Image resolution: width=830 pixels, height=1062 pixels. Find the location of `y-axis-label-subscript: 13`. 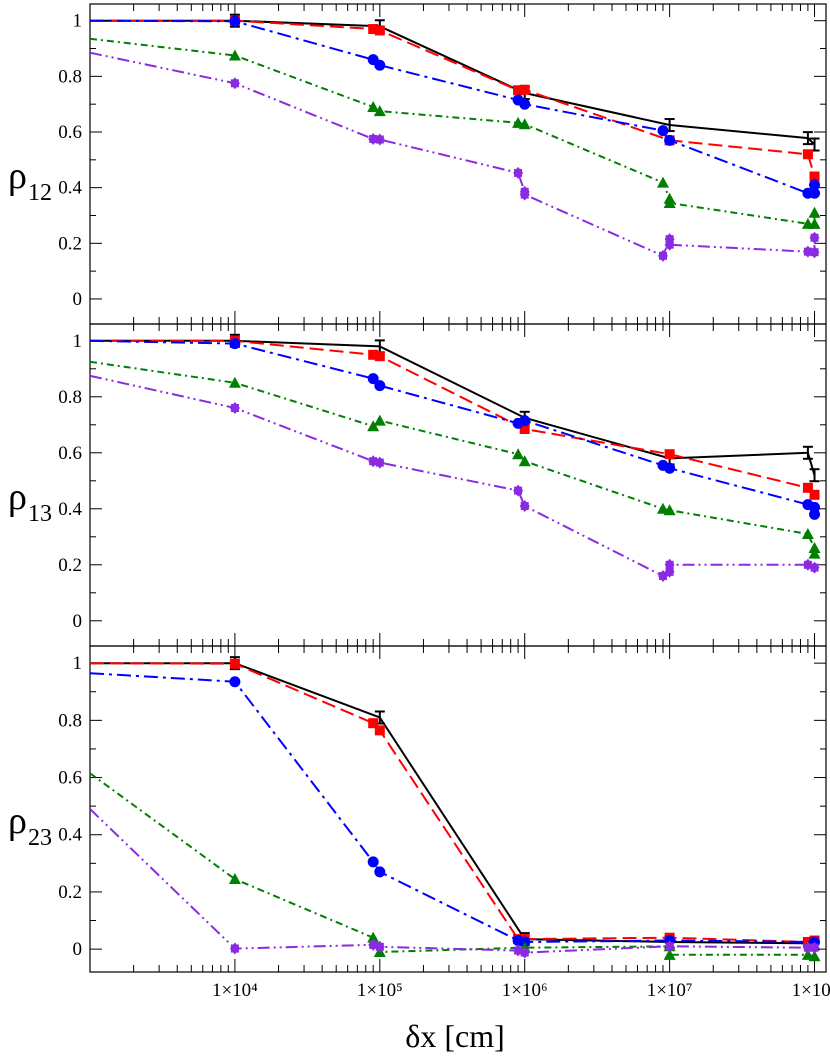

y-axis-label-subscript: 13 is located at coordinates (40, 514).